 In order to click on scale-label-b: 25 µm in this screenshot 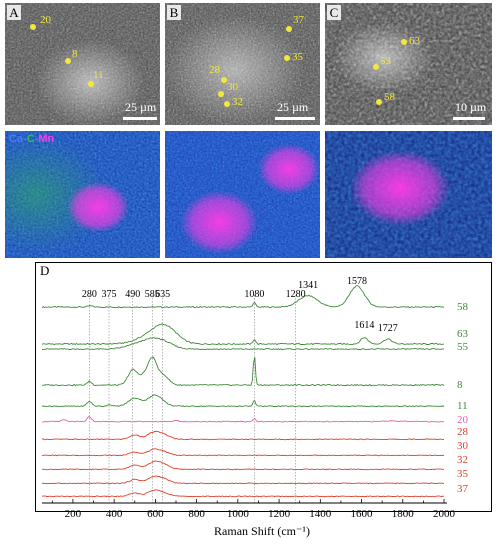, I will do `click(293, 107)`.